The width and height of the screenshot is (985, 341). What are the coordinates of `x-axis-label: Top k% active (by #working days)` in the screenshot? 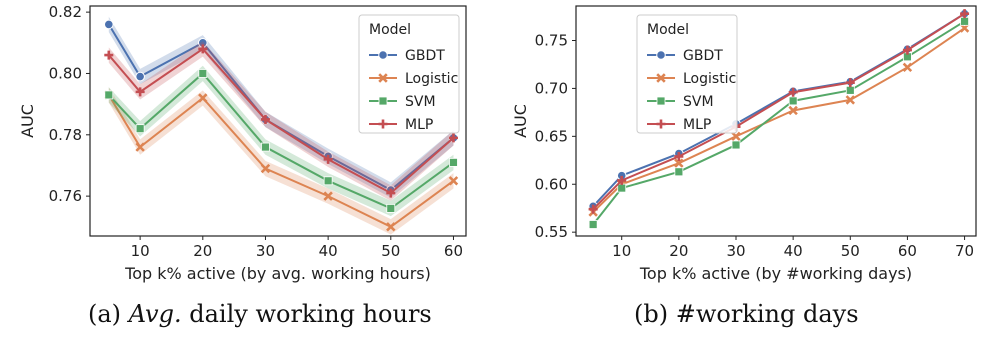 It's located at (775, 273).